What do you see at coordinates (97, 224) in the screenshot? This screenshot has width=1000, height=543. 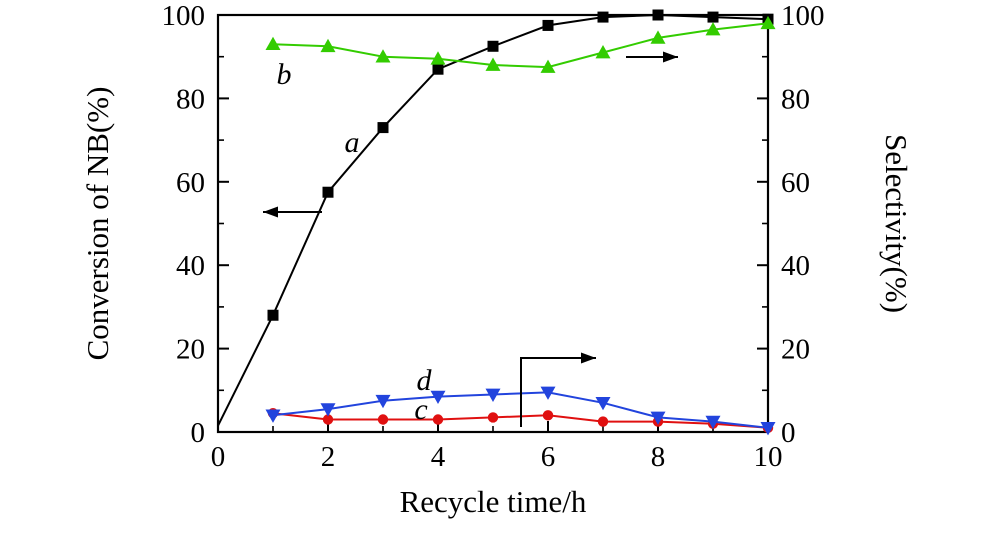 I see `y-axis-title-left: Conversion of NB(%)` at bounding box center [97, 224].